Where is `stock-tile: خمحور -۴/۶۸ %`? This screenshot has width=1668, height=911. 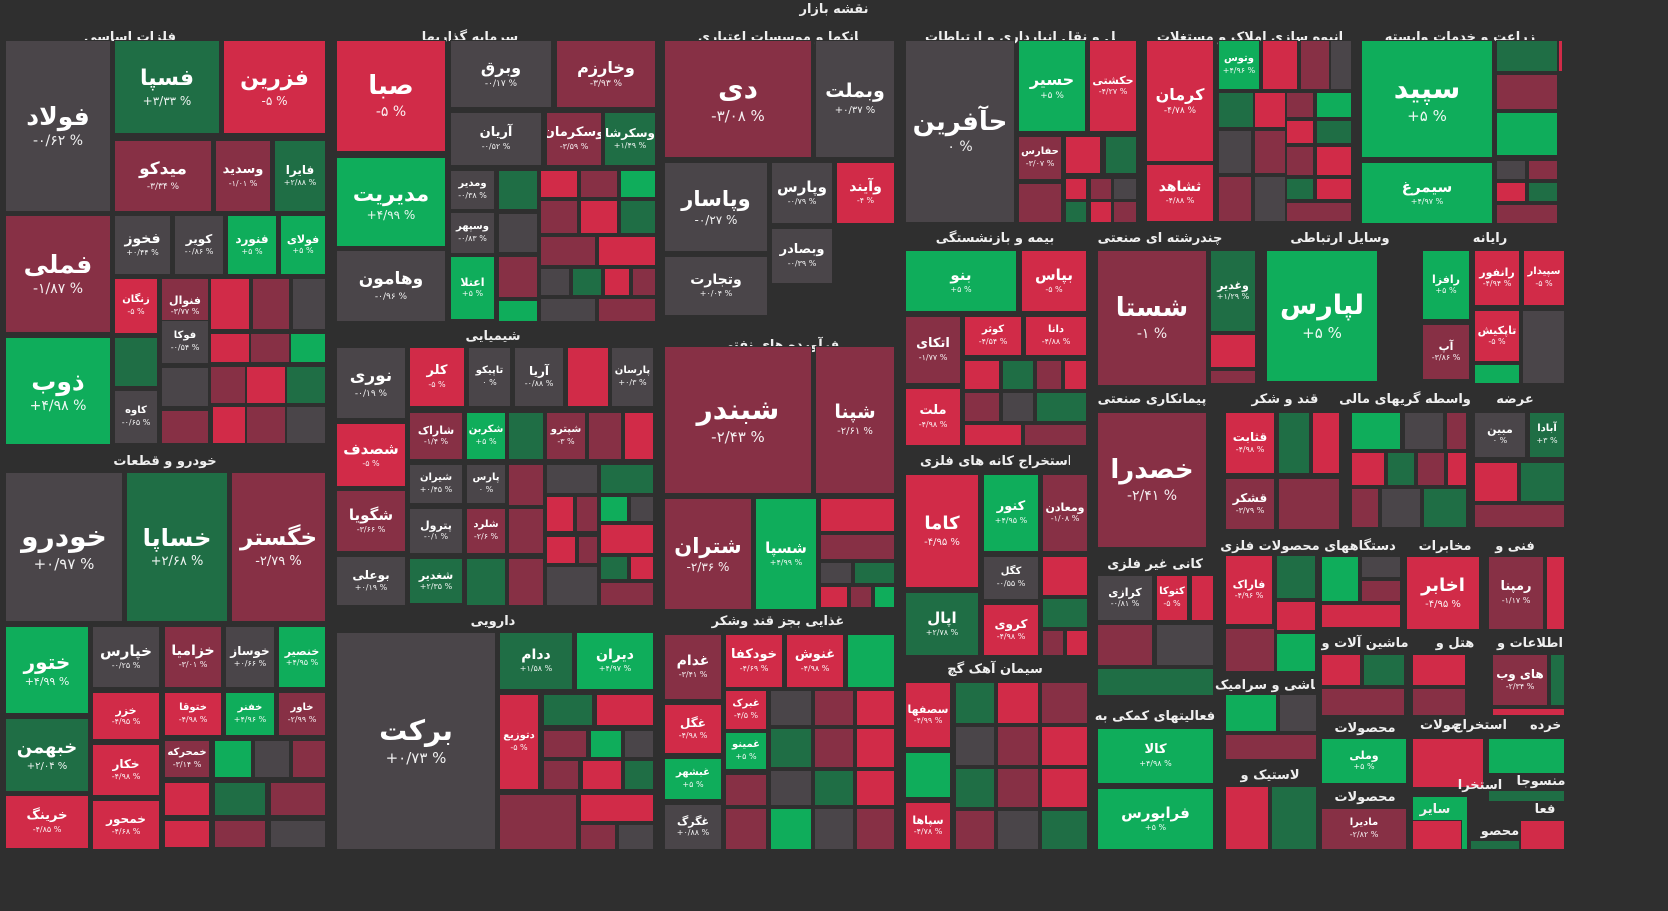
stock-tile: خمحور -۴/۶۸ % is located at coordinates (126, 825).